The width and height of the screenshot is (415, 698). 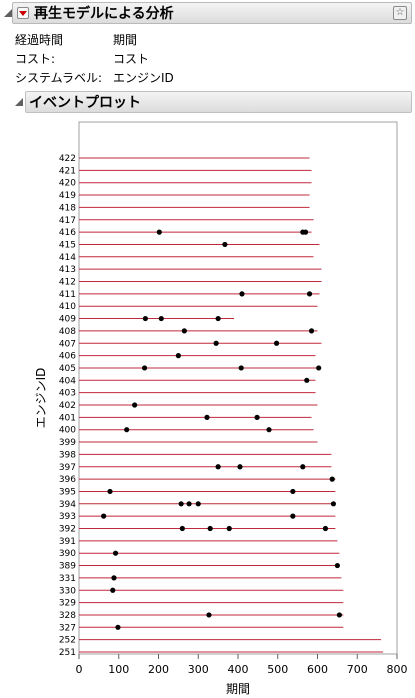 What do you see at coordinates (41, 398) in the screenshot?
I see `y-axis-label: エンジンID` at bounding box center [41, 398].